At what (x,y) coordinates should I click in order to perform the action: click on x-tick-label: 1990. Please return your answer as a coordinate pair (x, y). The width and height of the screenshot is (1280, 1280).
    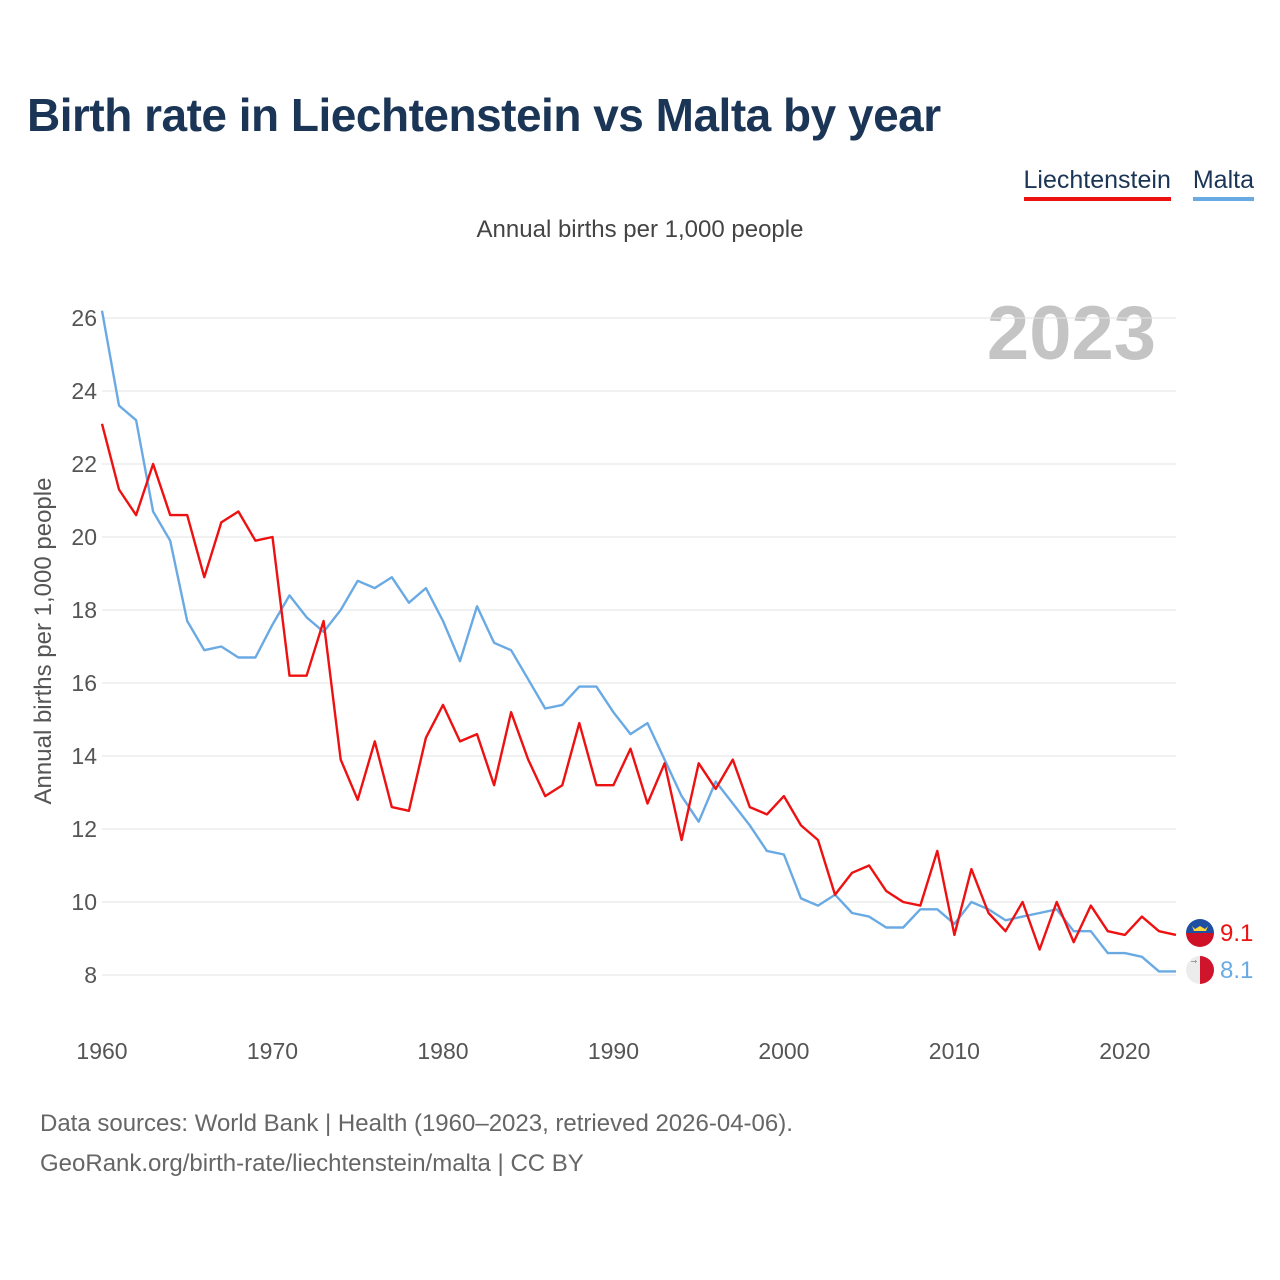
    Looking at the image, I should click on (613, 1051).